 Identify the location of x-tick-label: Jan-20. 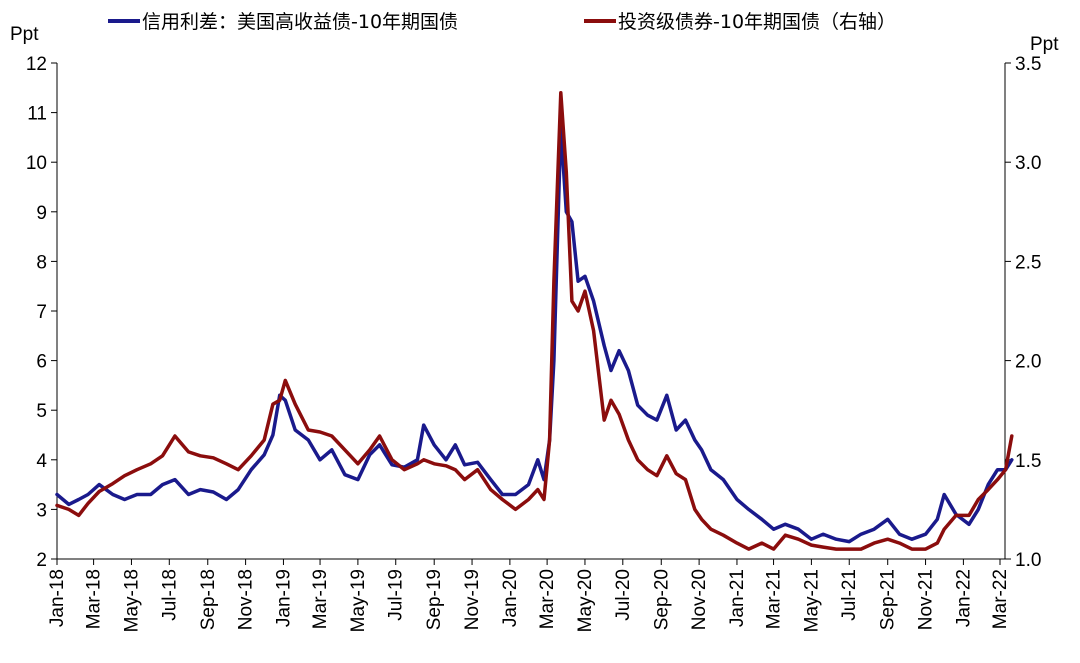
(510, 598).